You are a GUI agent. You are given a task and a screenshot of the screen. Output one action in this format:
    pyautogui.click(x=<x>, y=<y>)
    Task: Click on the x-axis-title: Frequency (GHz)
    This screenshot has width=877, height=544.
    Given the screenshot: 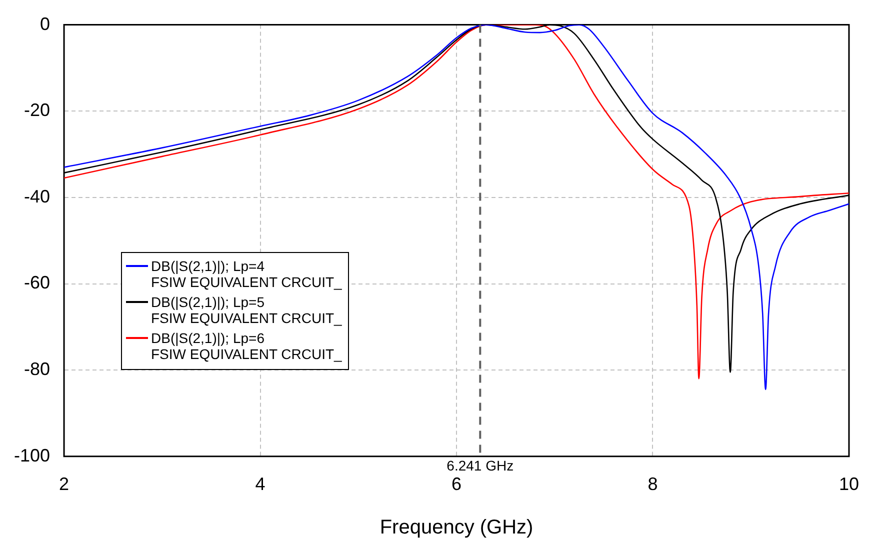 What is the action you would take?
    pyautogui.click(x=457, y=527)
    